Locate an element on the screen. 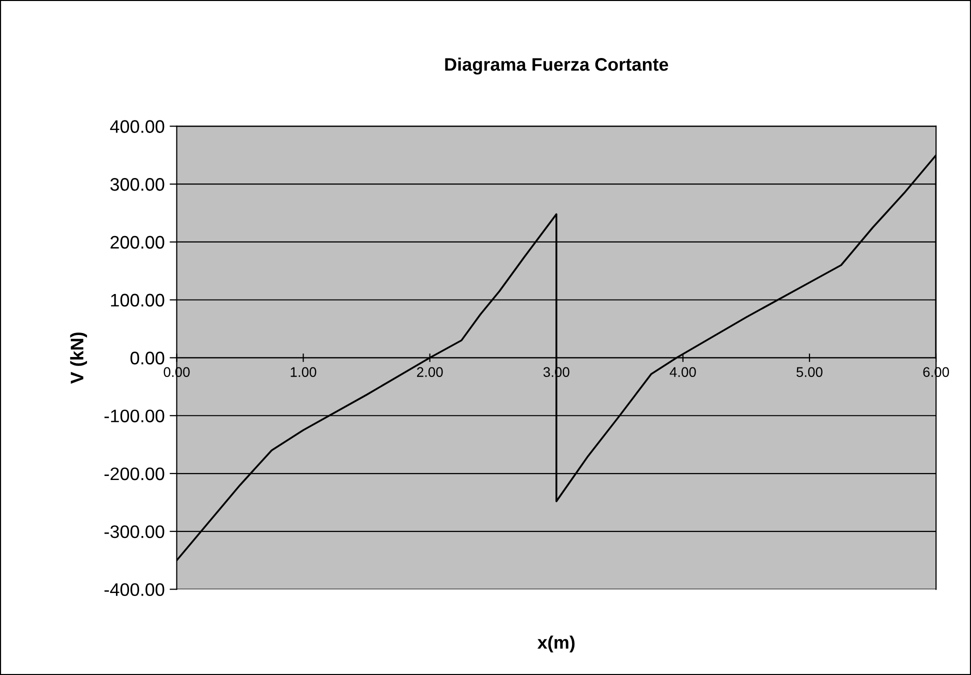 This screenshot has width=971, height=675. y-axis-title: V (kN) is located at coordinates (79, 358).